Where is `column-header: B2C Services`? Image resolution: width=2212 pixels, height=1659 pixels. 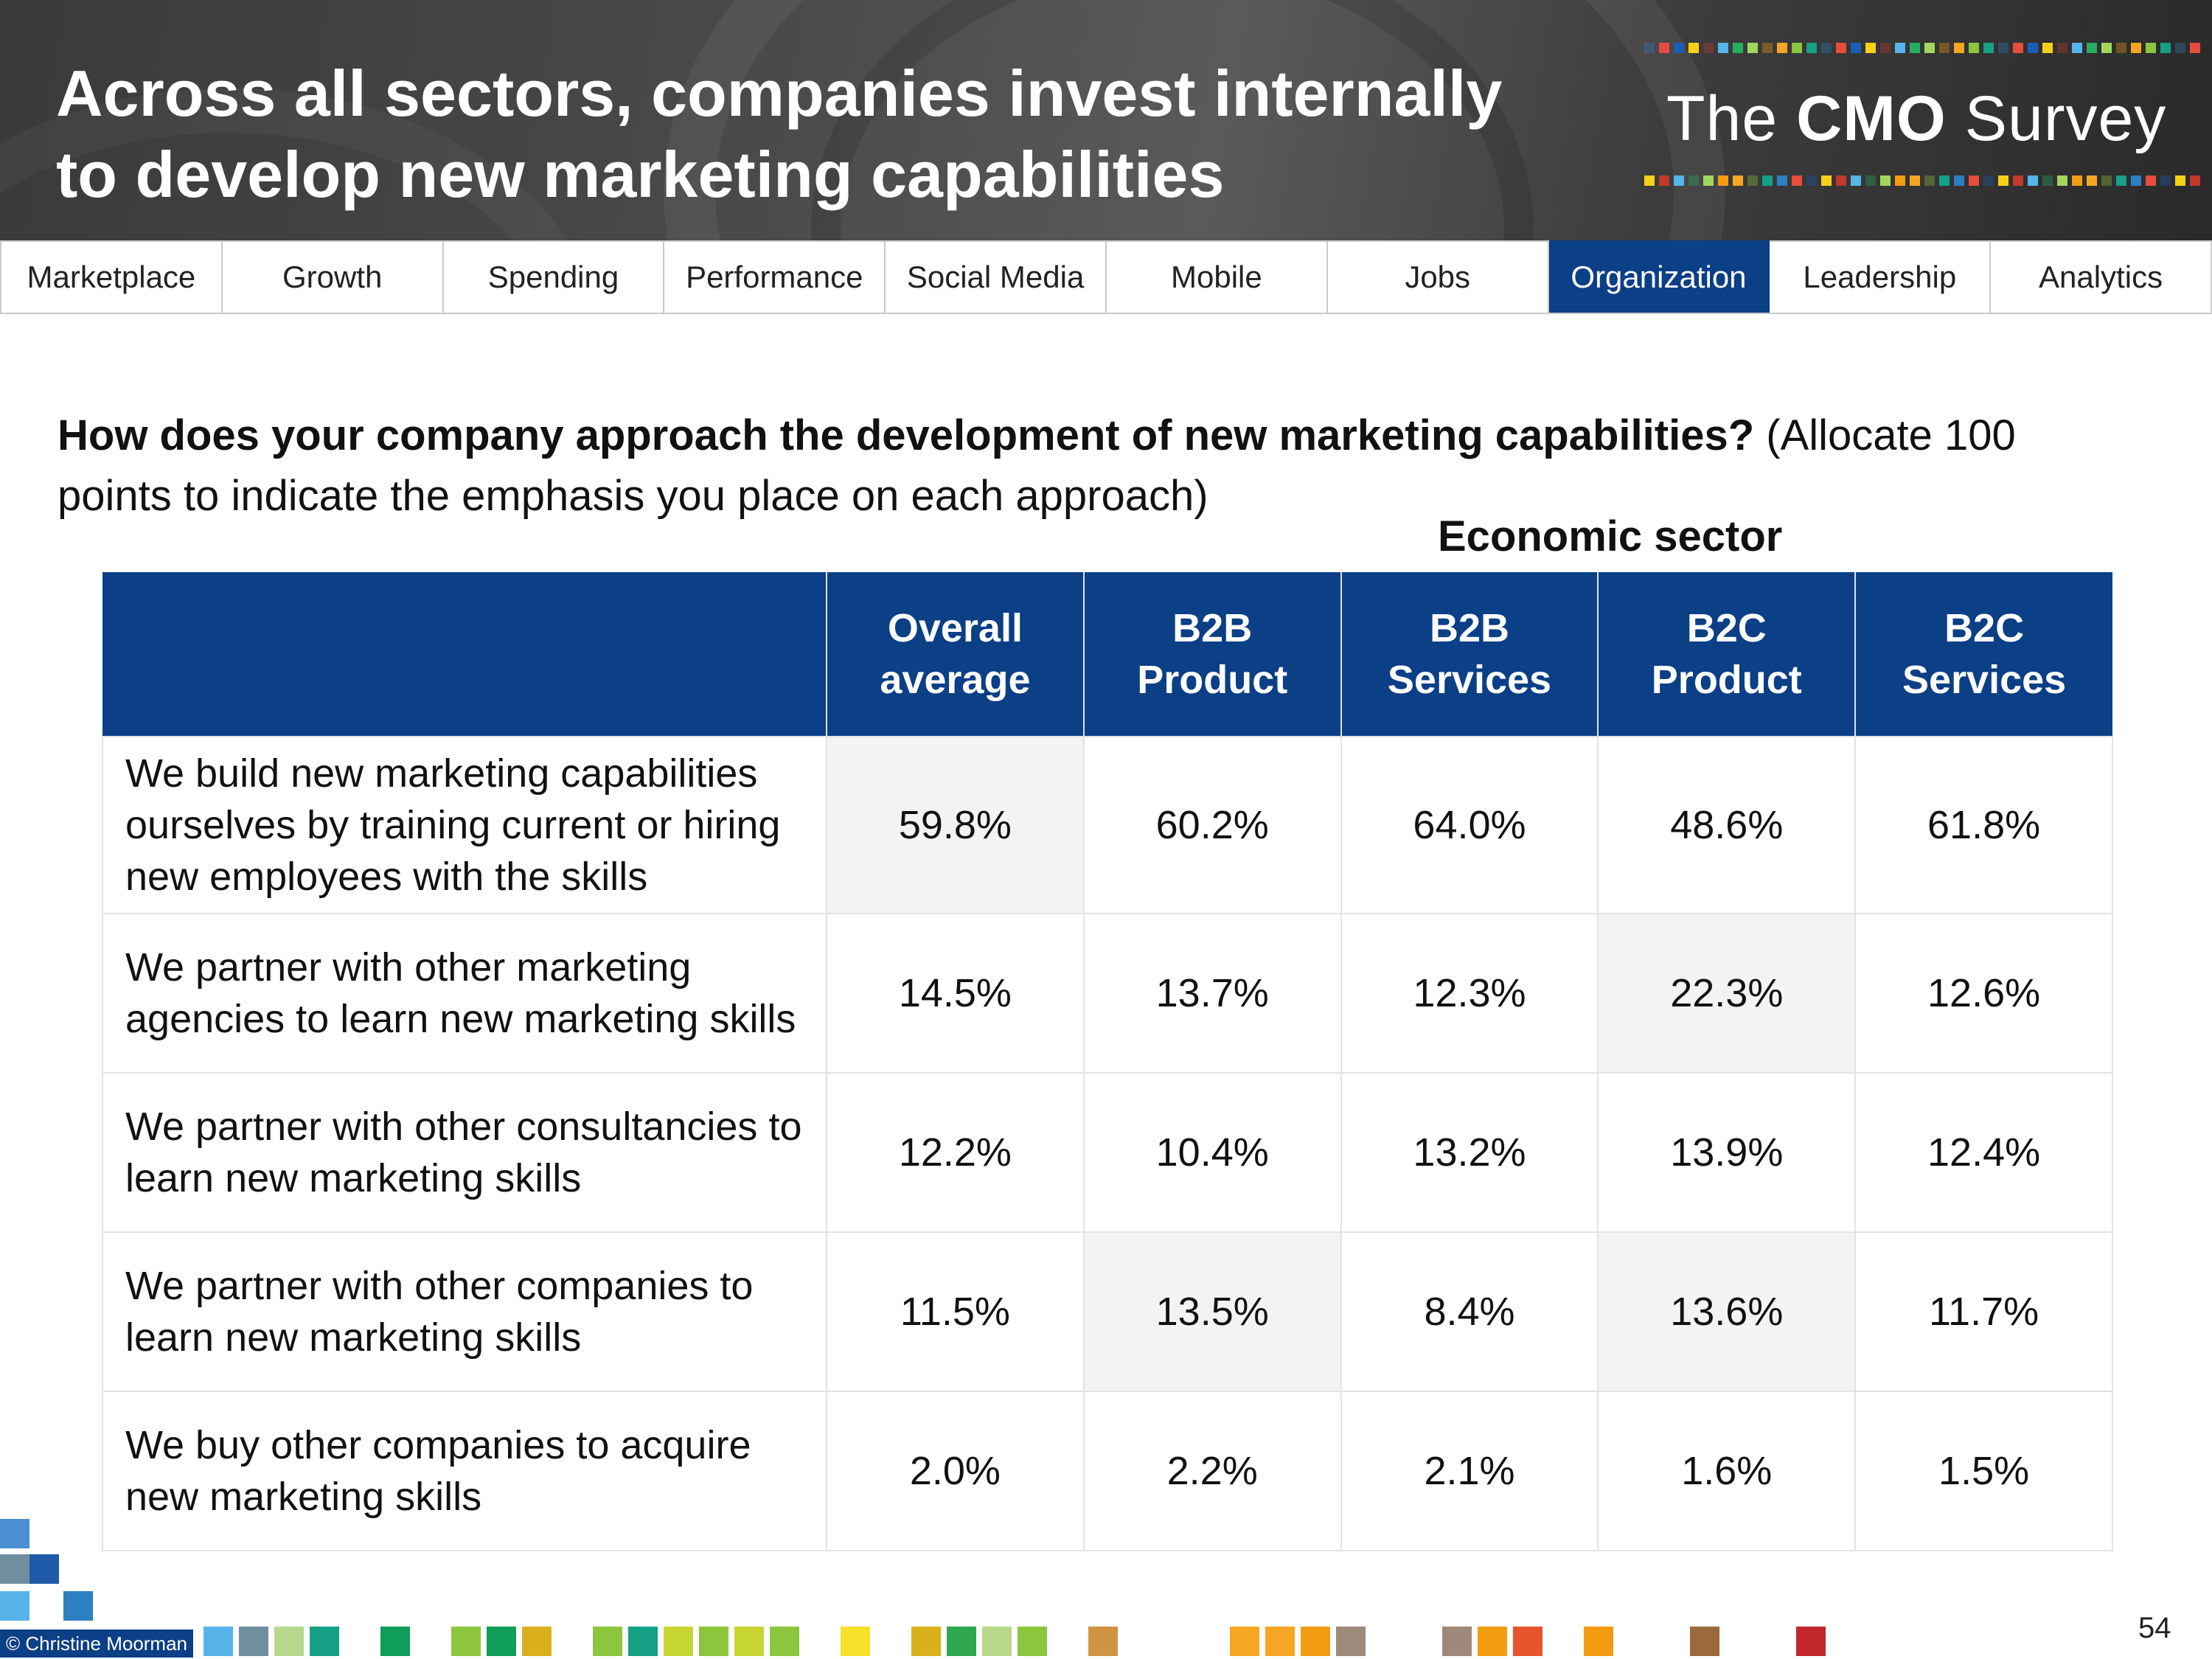 column-header: B2C Services is located at coordinates (1983, 654).